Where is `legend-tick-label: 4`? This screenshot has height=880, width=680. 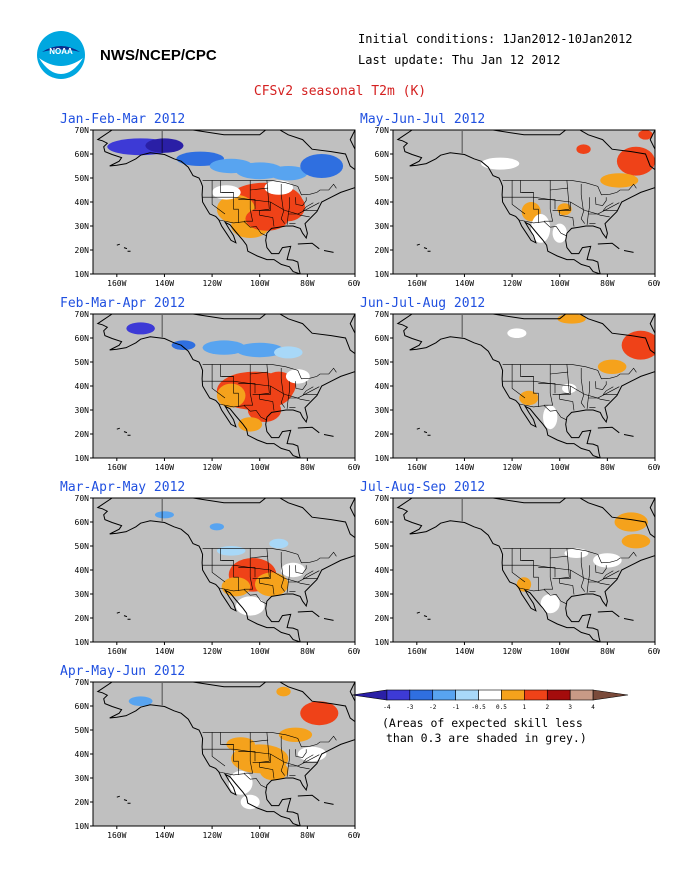 legend-tick-label: 4 is located at coordinates (593, 707).